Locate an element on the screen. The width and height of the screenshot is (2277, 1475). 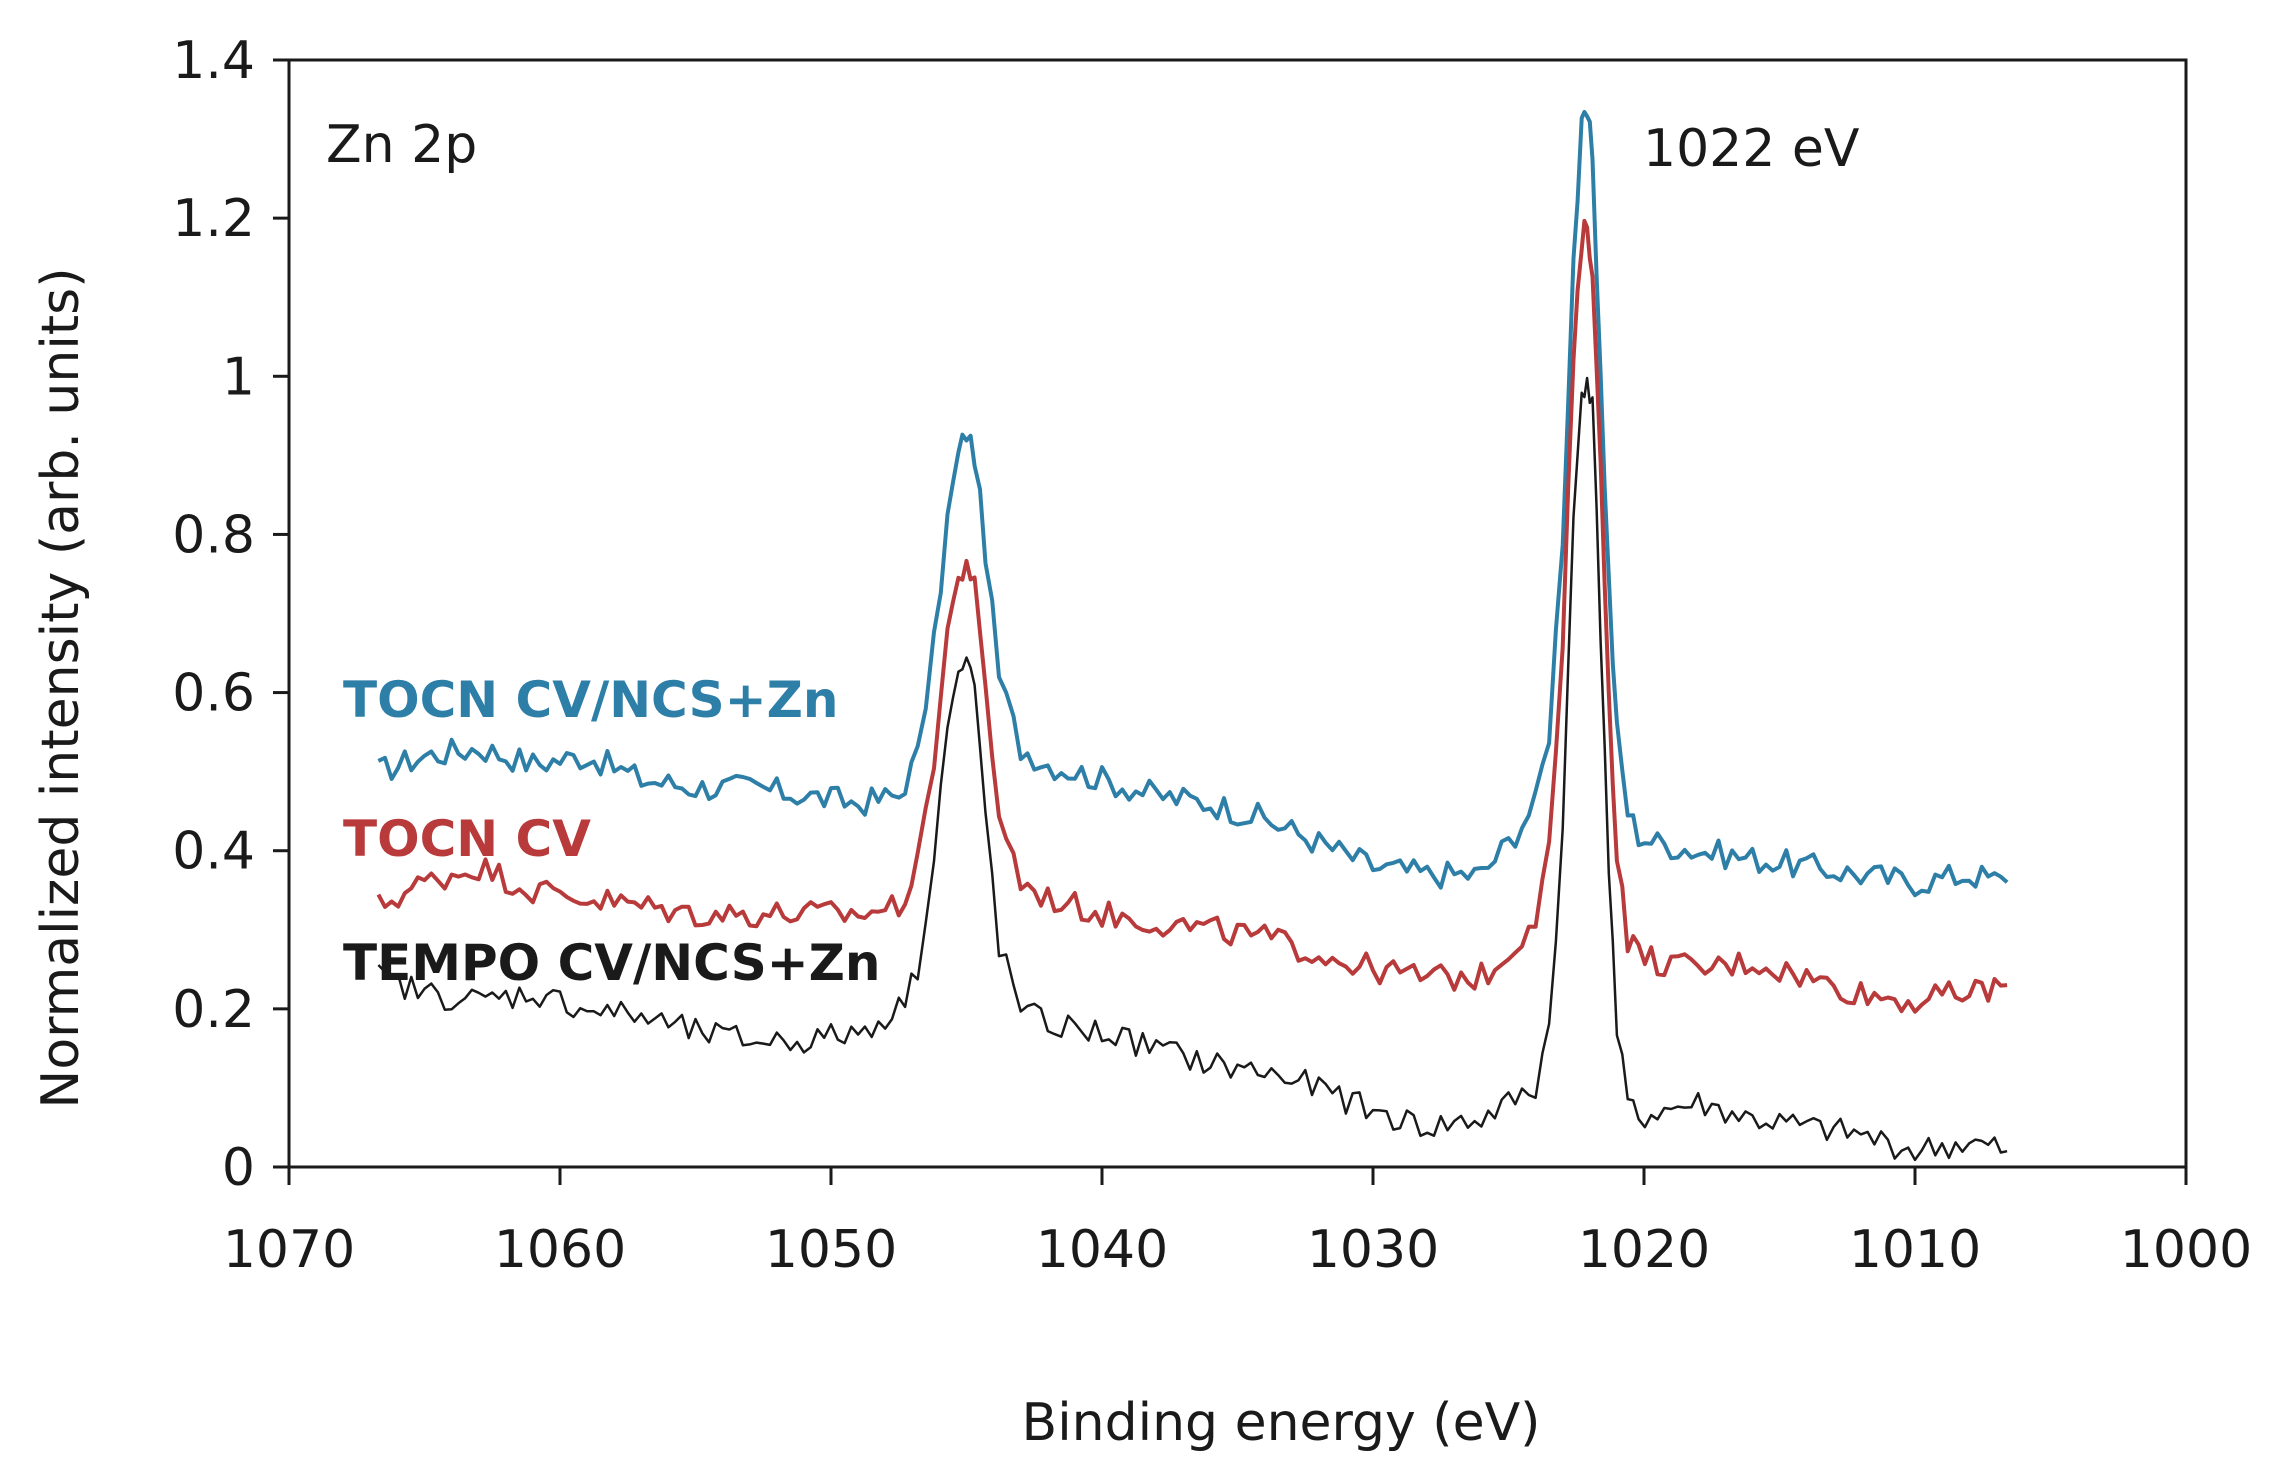
x-tick-label: 1060 is located at coordinates (560, 1250).